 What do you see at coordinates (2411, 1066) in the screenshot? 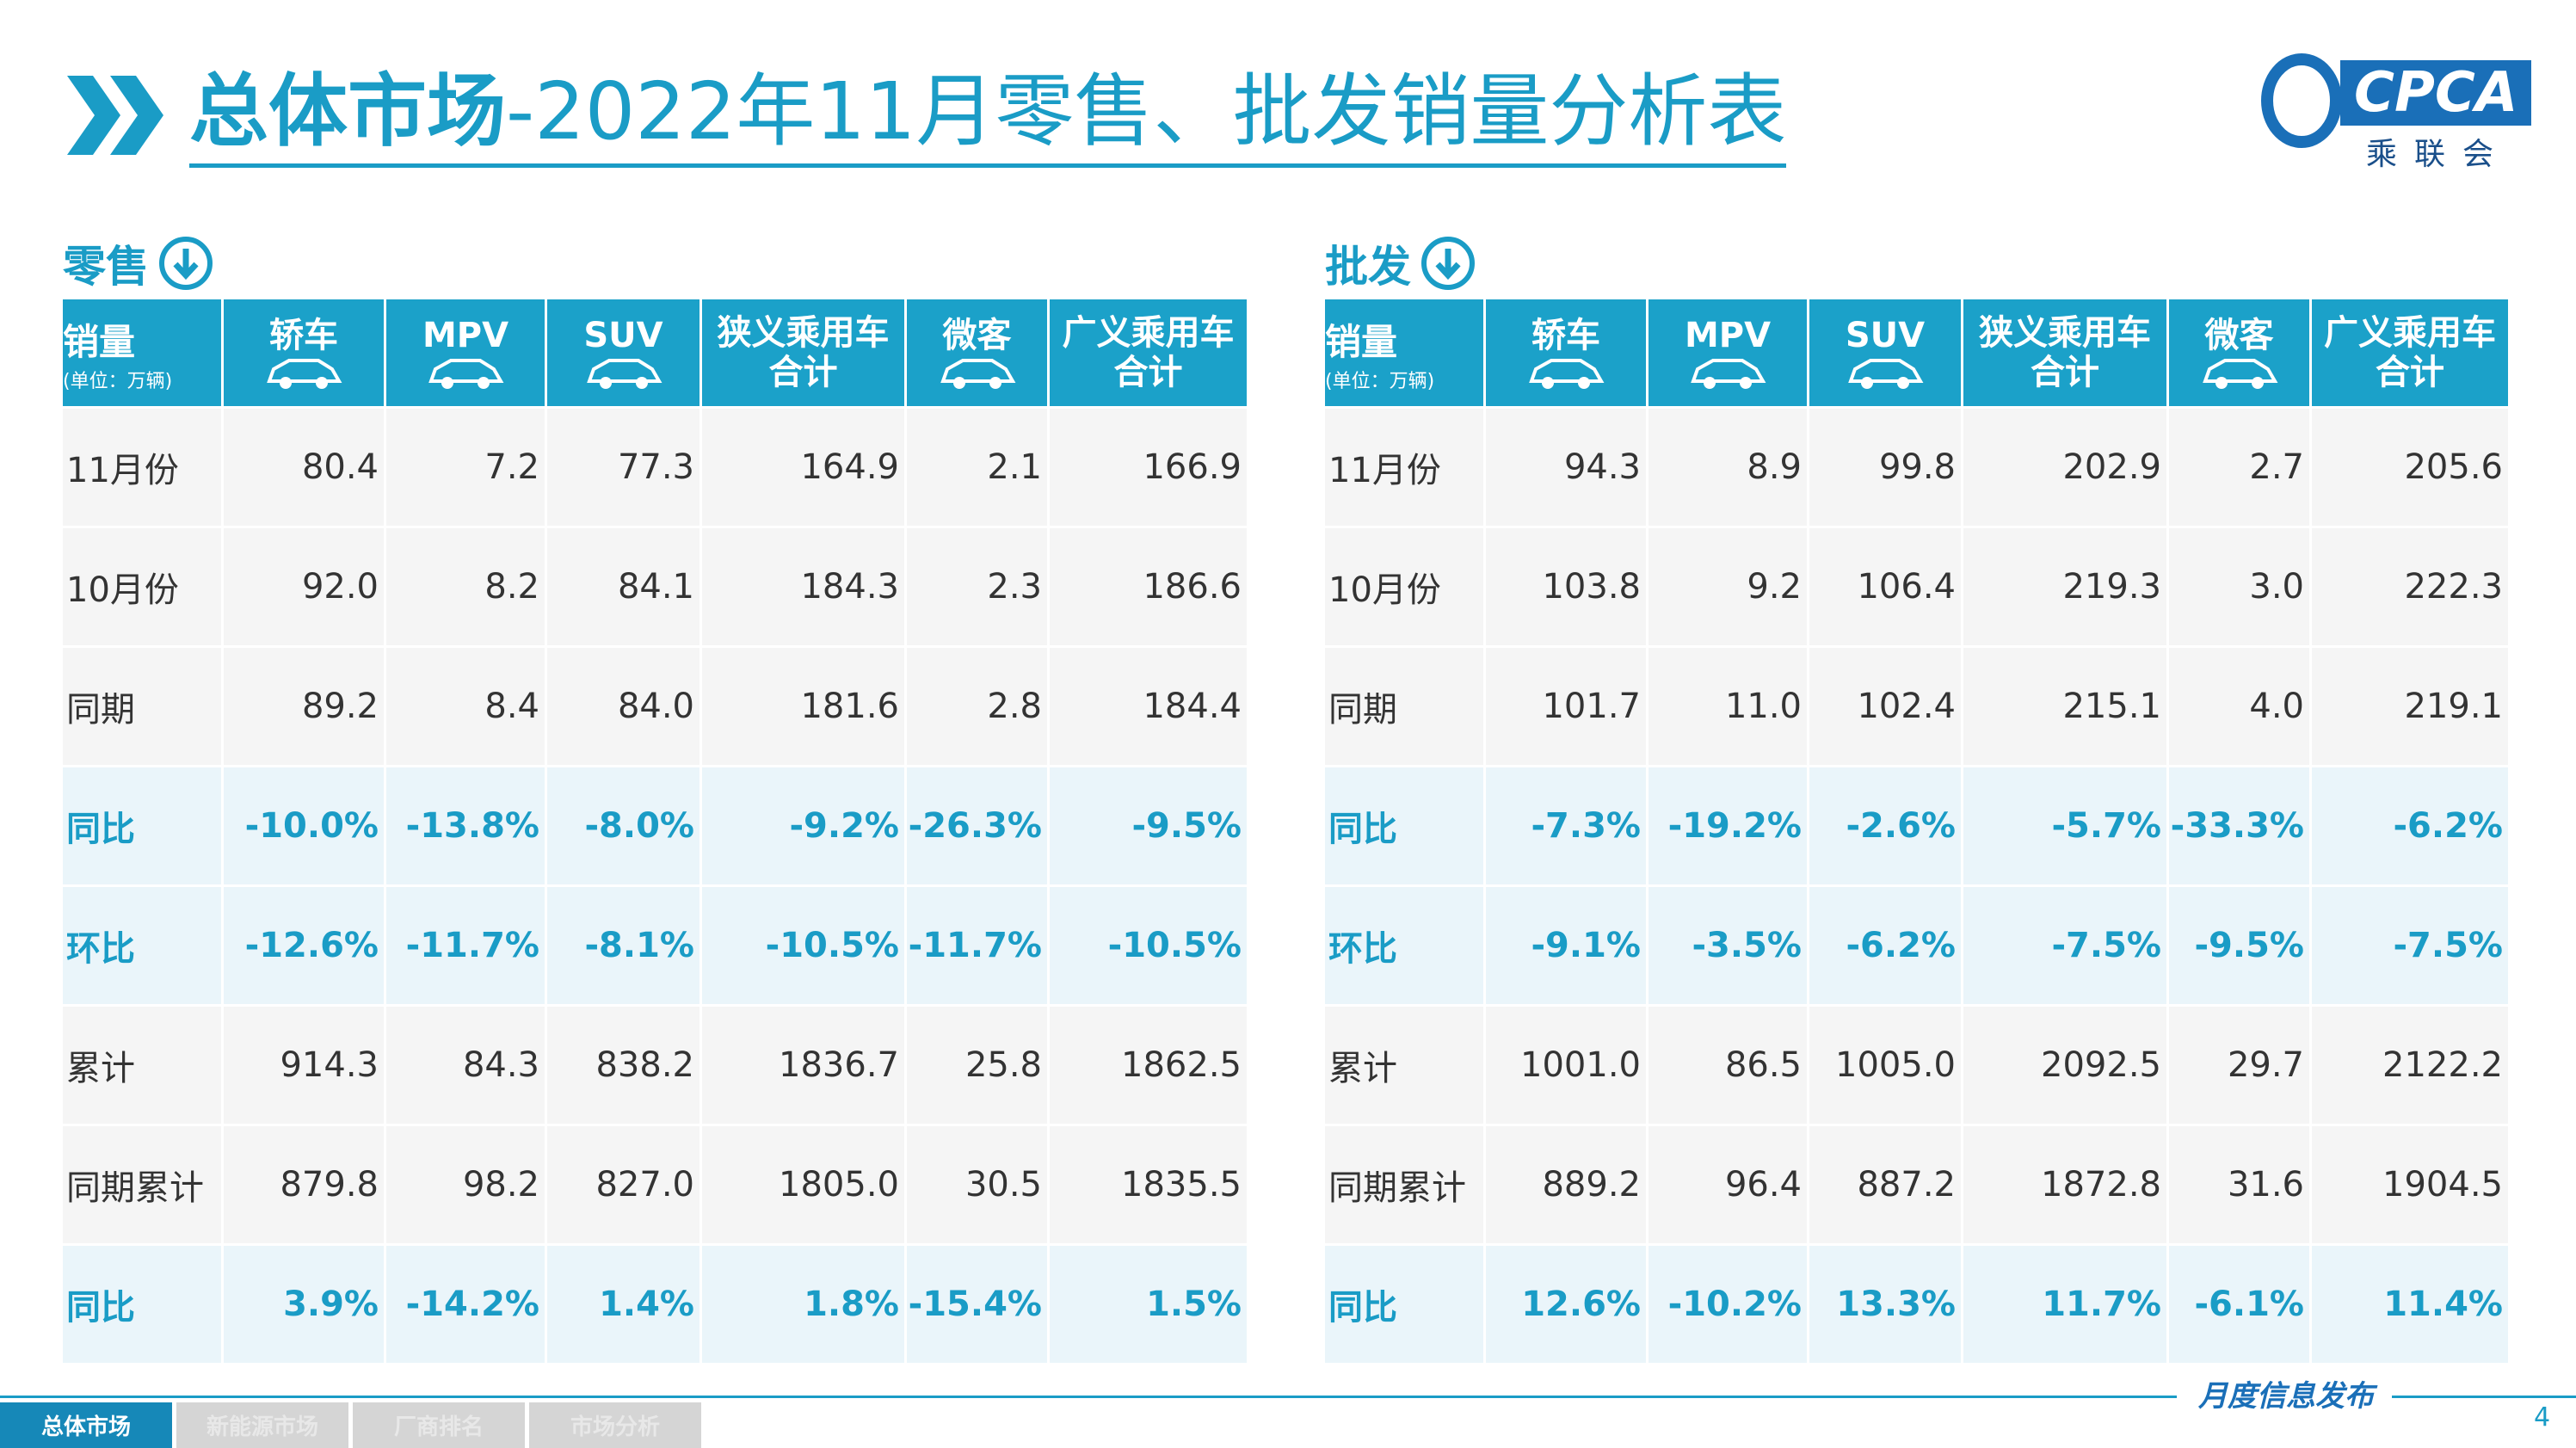
I see `value-cell: 2122.2` at bounding box center [2411, 1066].